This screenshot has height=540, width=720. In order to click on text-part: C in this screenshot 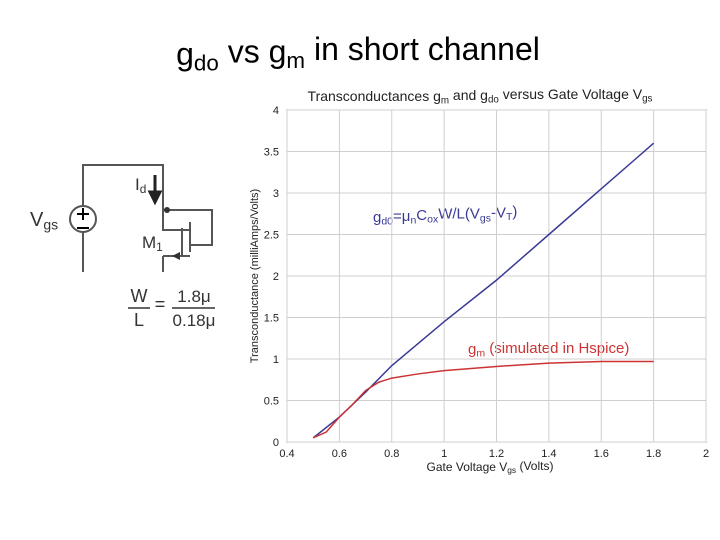, I will do `click(421, 215)`.